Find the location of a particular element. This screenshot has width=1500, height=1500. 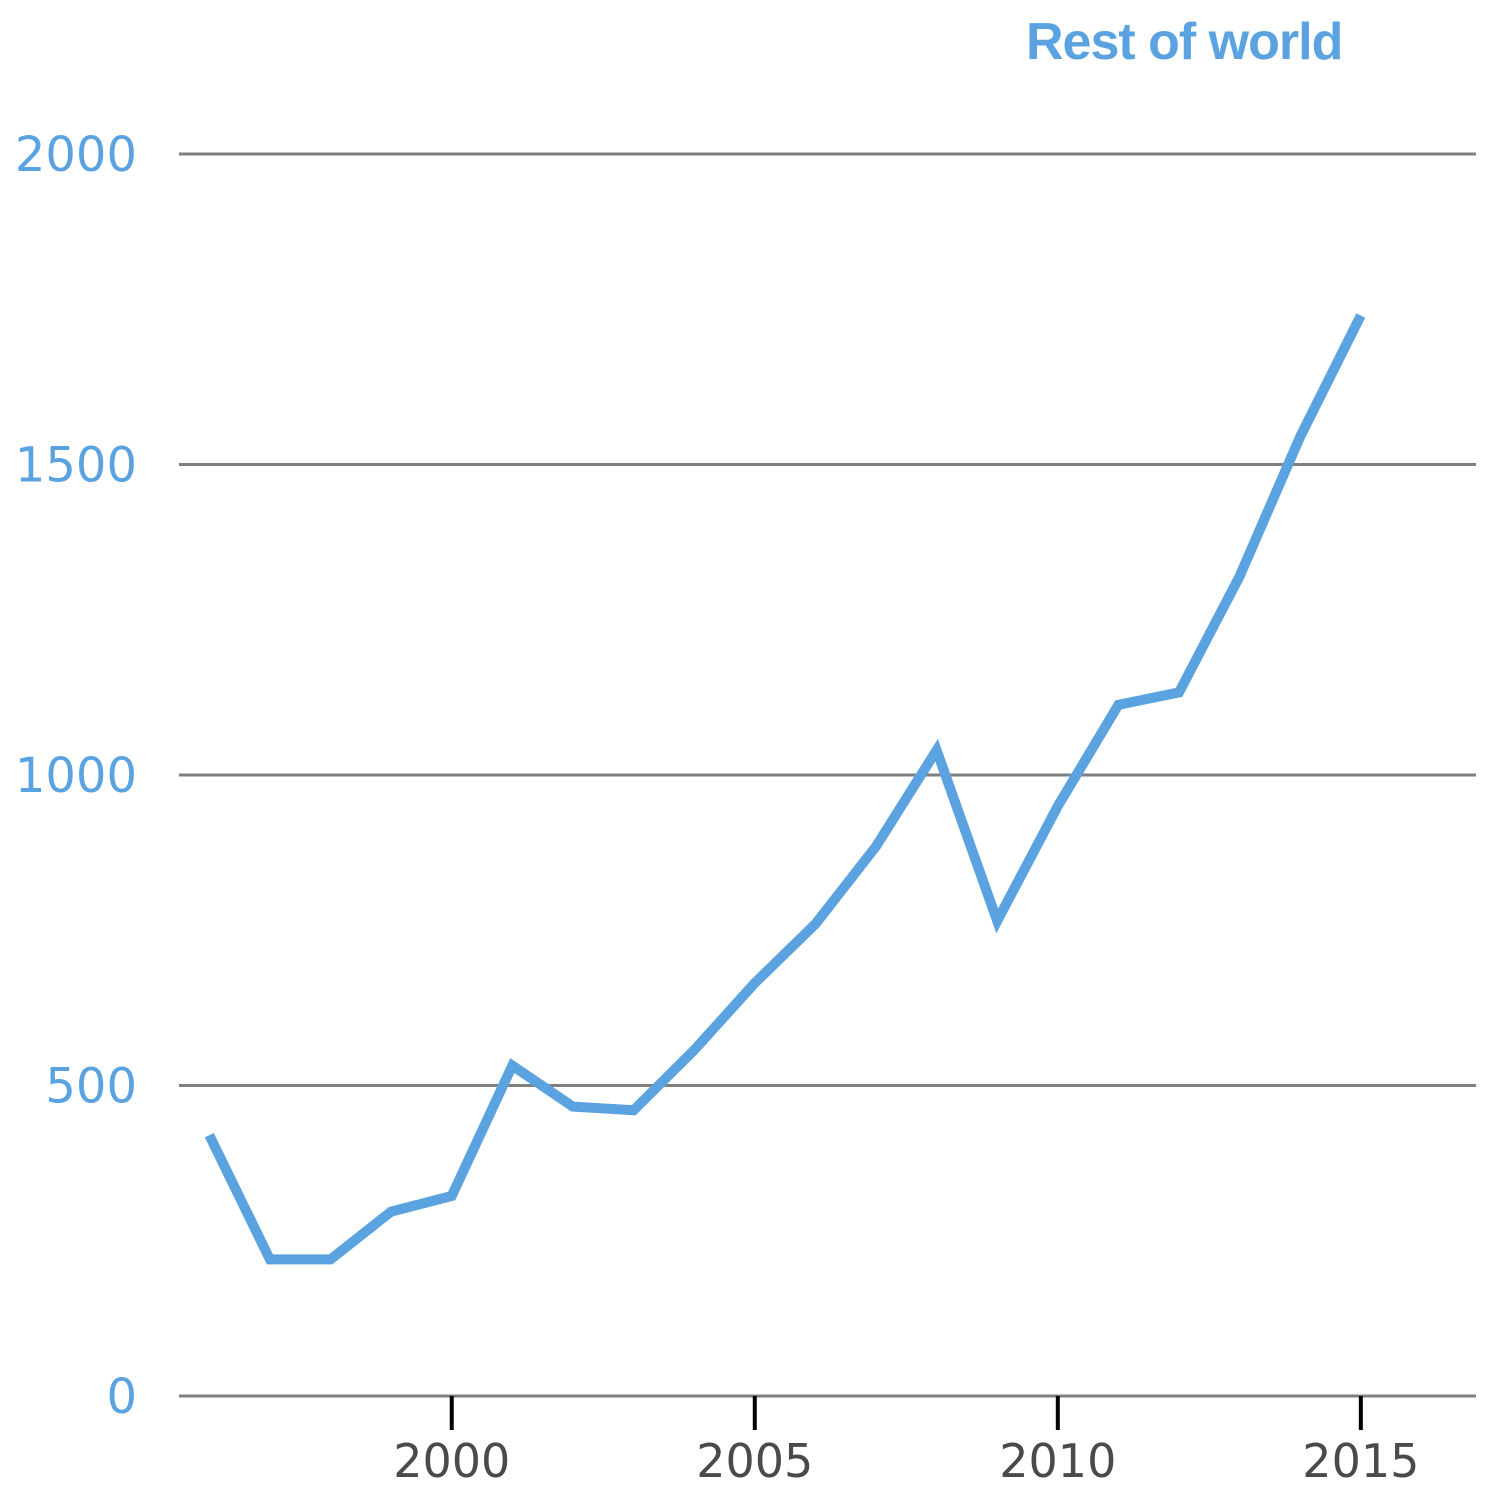

y-tick-label-1500: 1500 is located at coordinates (76, 466).